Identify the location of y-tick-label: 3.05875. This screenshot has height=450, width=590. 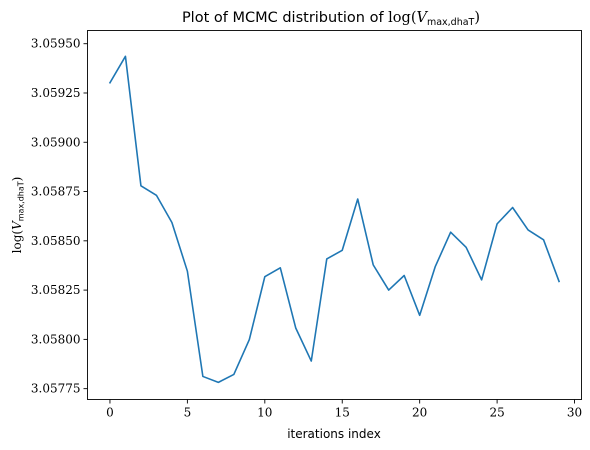
(56, 192).